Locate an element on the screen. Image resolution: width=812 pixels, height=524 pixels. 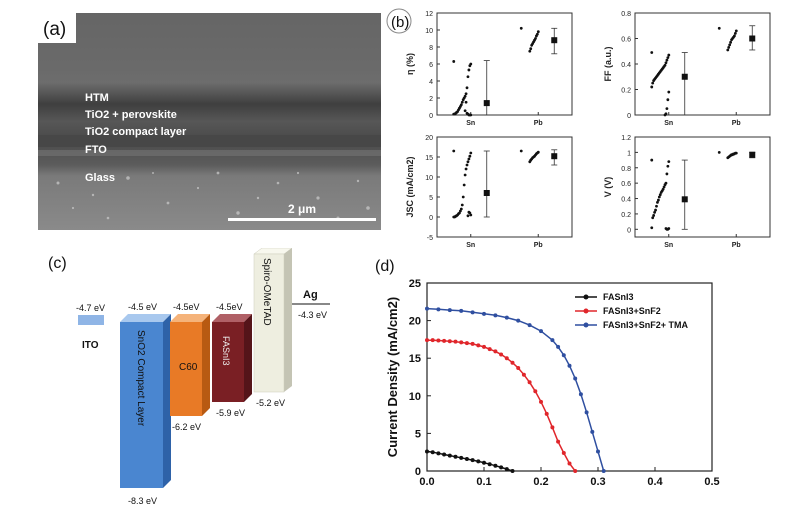
x-tick-label: 0.5 is located at coordinates (711, 482).